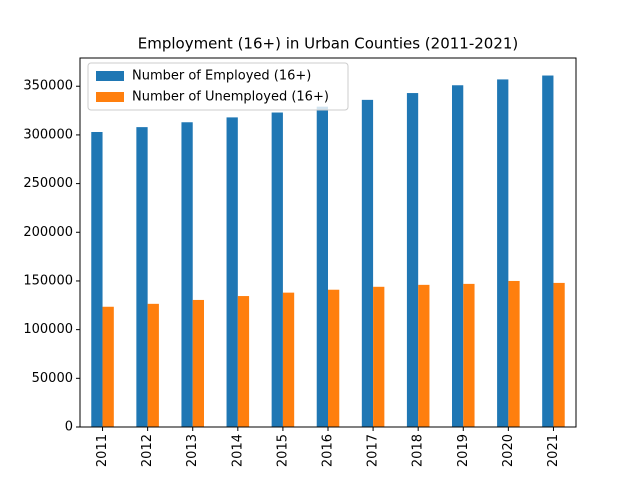 Image resolution: width=640 pixels, height=480 pixels. I want to click on x-tick-label: 2016, so click(328, 450).